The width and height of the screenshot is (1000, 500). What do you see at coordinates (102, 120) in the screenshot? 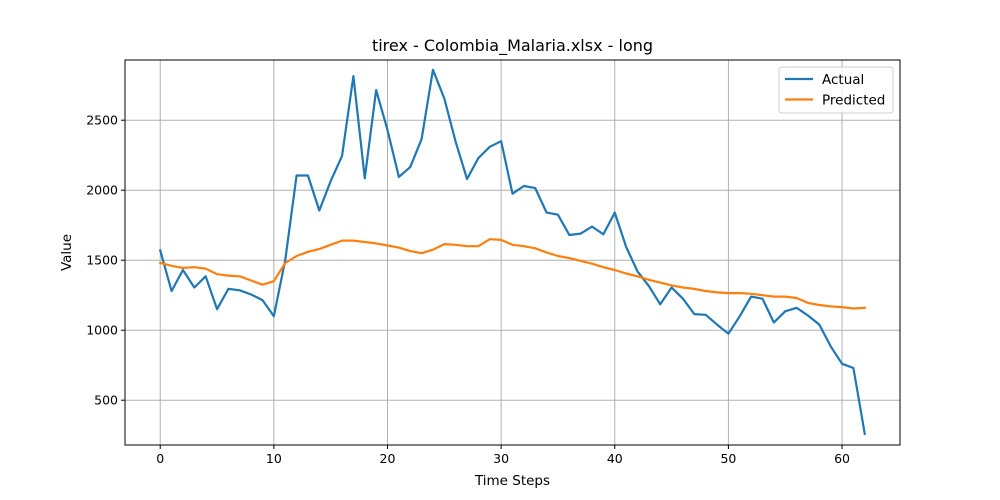
I see `y-tick-label: 2500` at bounding box center [102, 120].